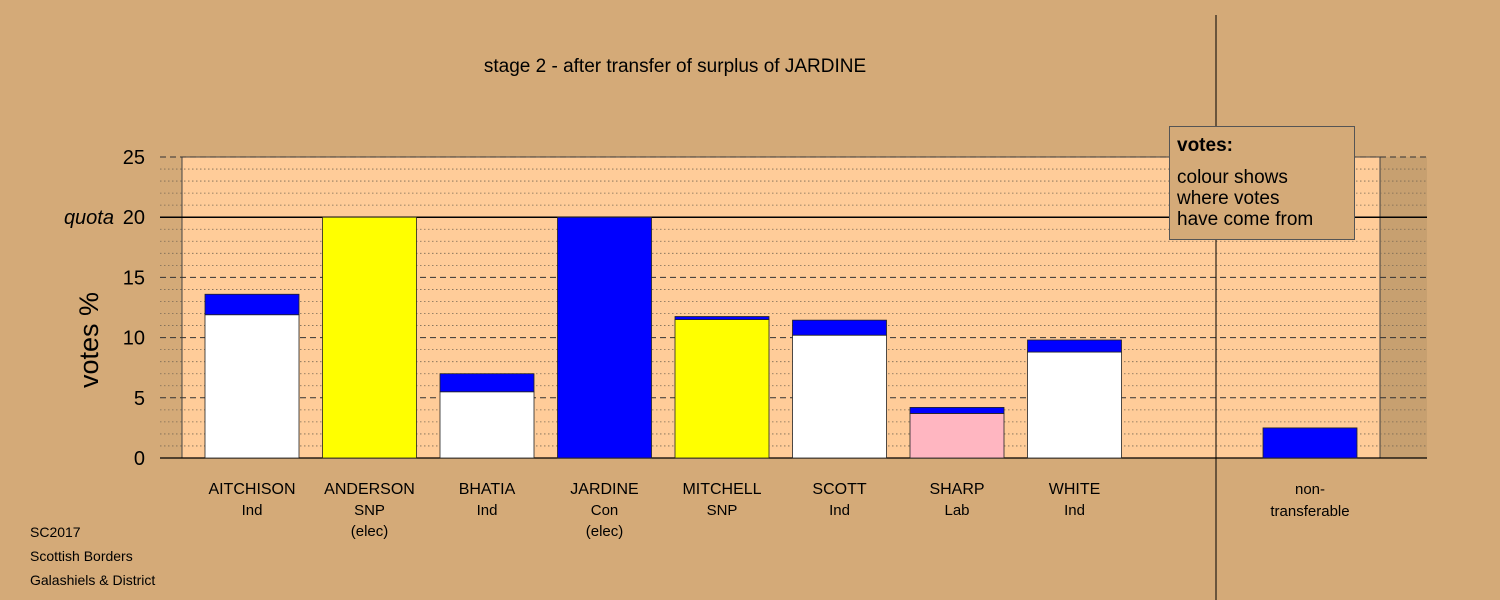  I want to click on candidate-party-label: Con, so click(605, 510).